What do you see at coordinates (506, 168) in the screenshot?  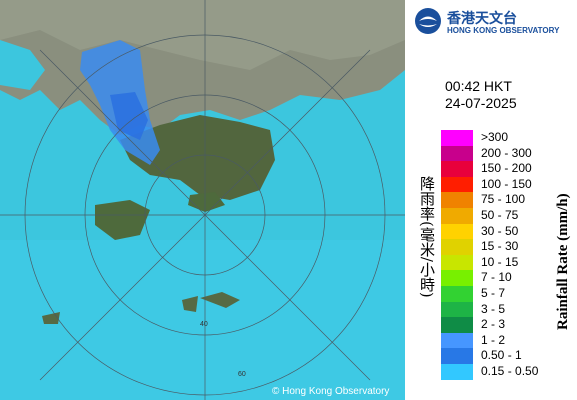 I see `legend-label: 150 - 200` at bounding box center [506, 168].